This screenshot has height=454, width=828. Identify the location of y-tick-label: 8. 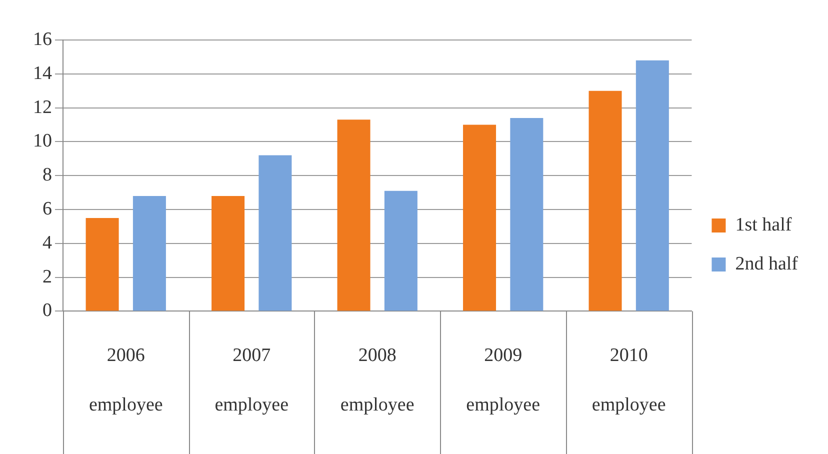
(47, 175).